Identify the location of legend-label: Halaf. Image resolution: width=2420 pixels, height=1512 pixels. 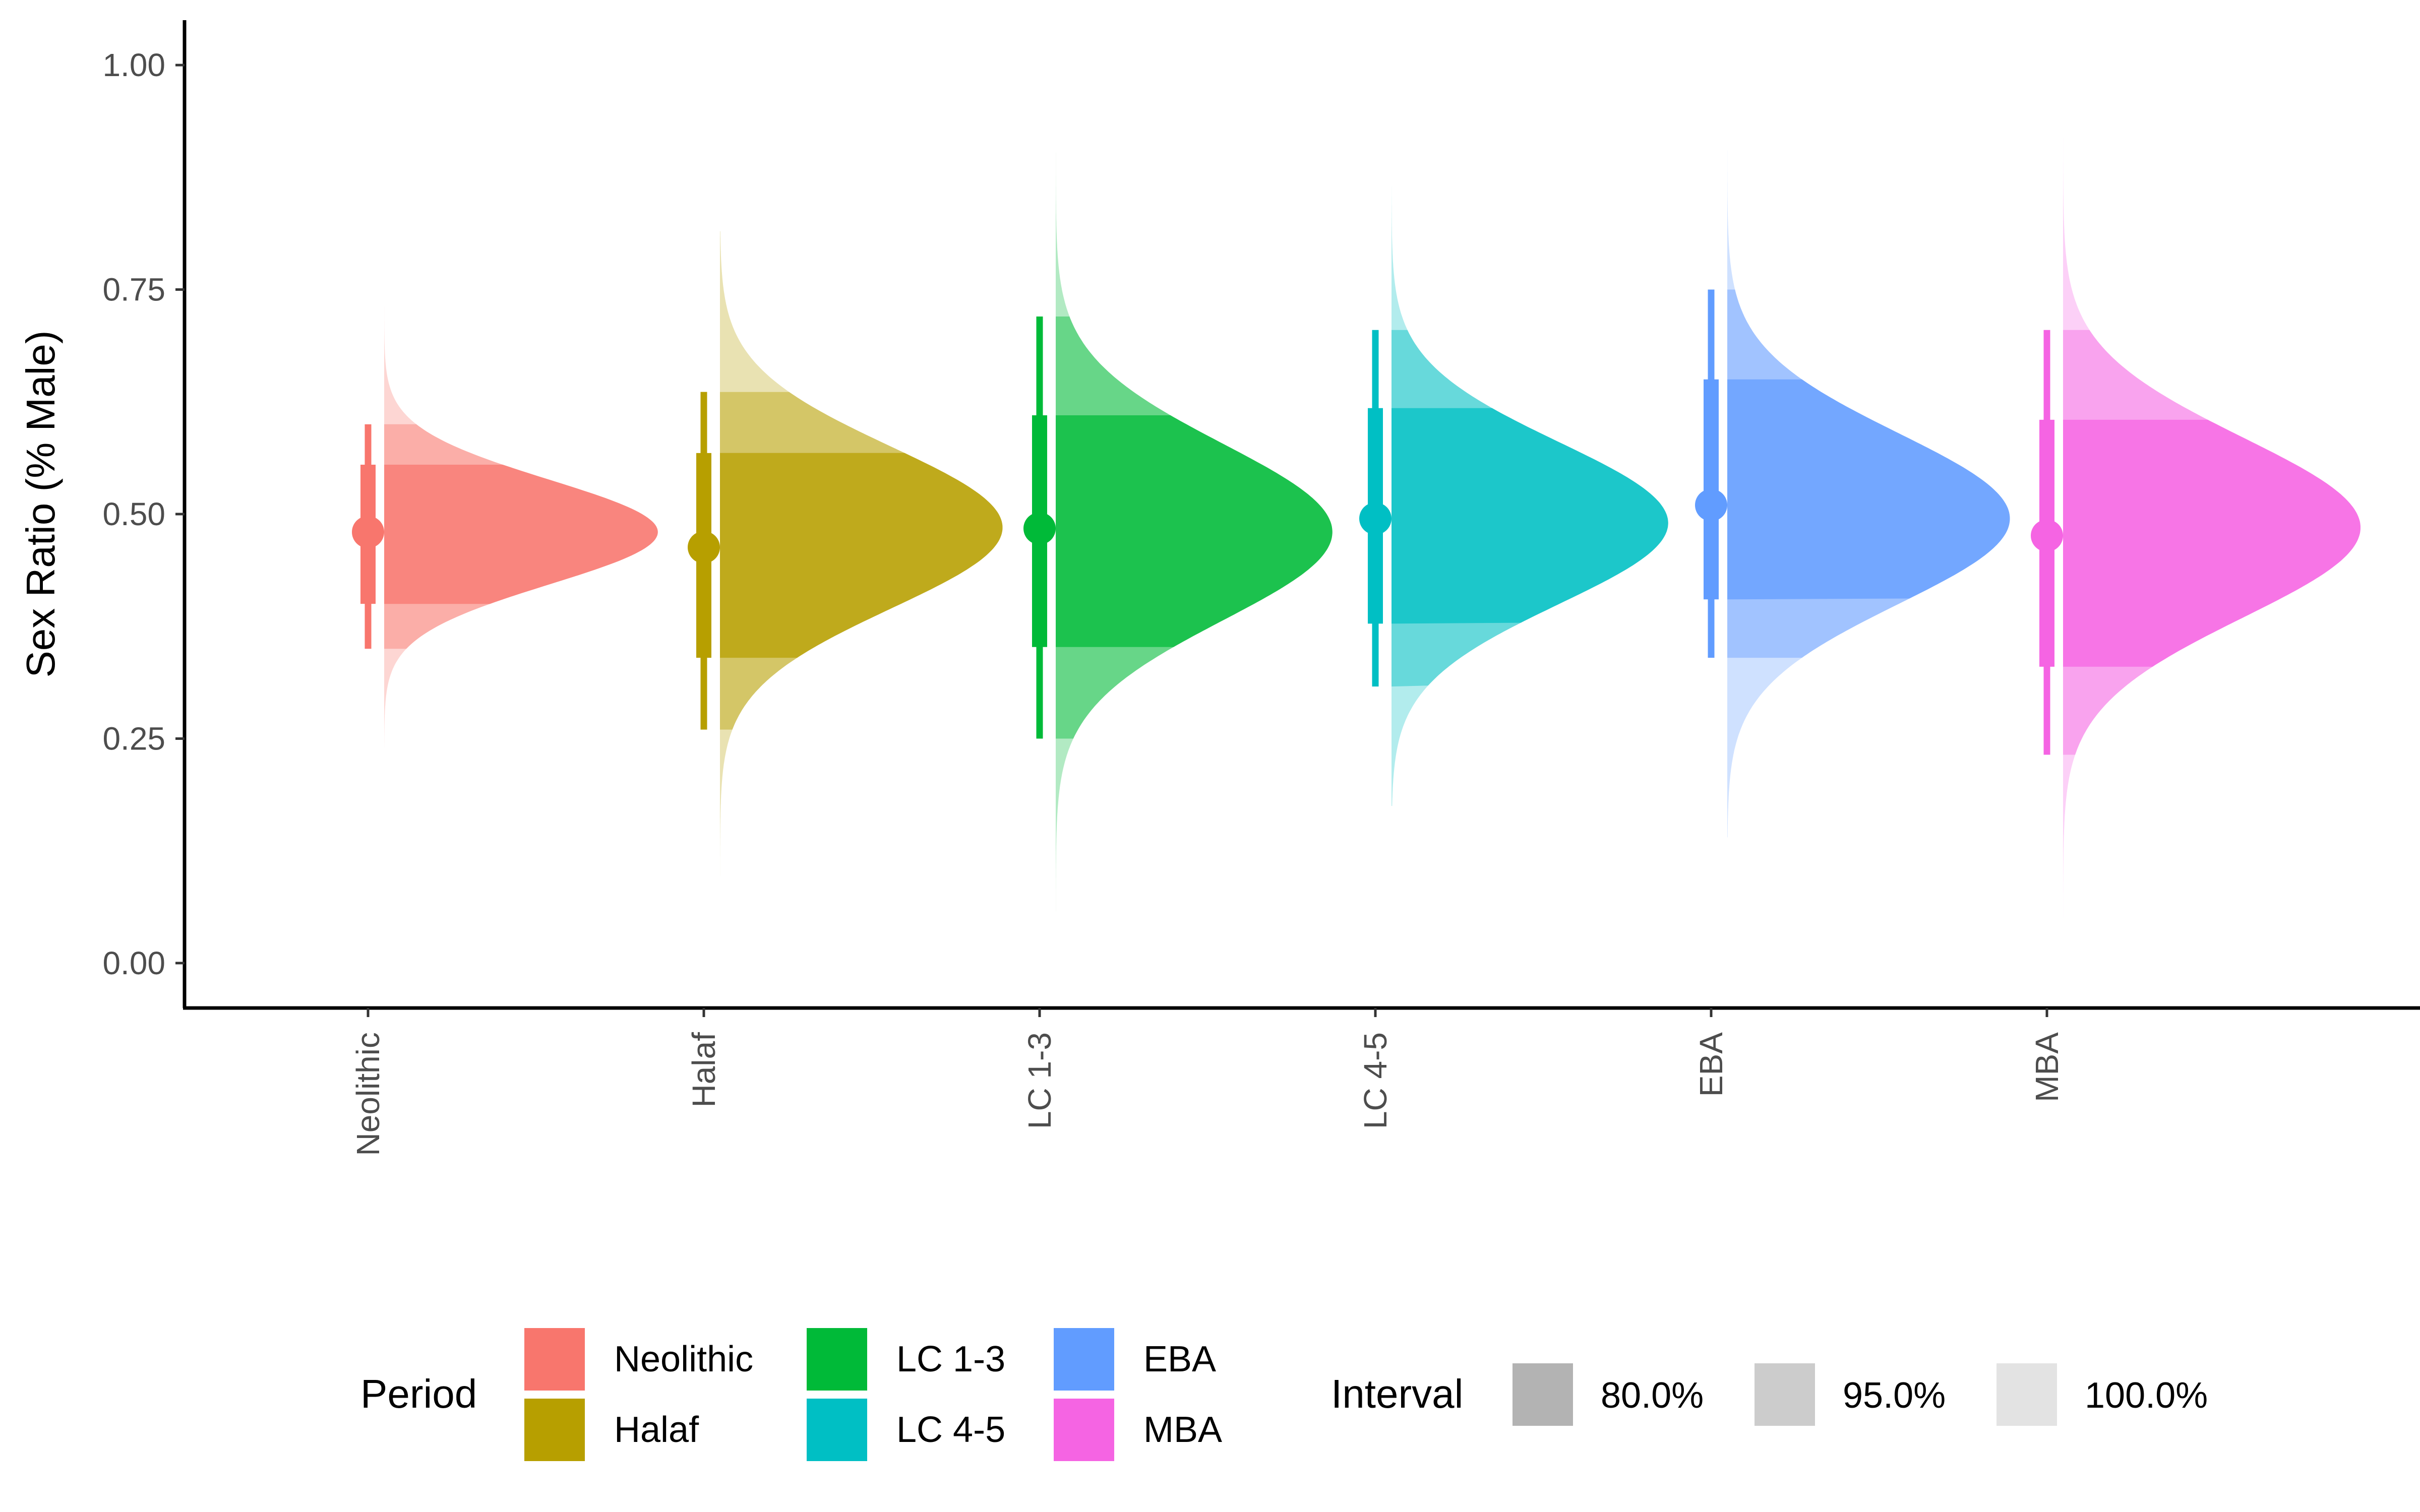
(656, 1430).